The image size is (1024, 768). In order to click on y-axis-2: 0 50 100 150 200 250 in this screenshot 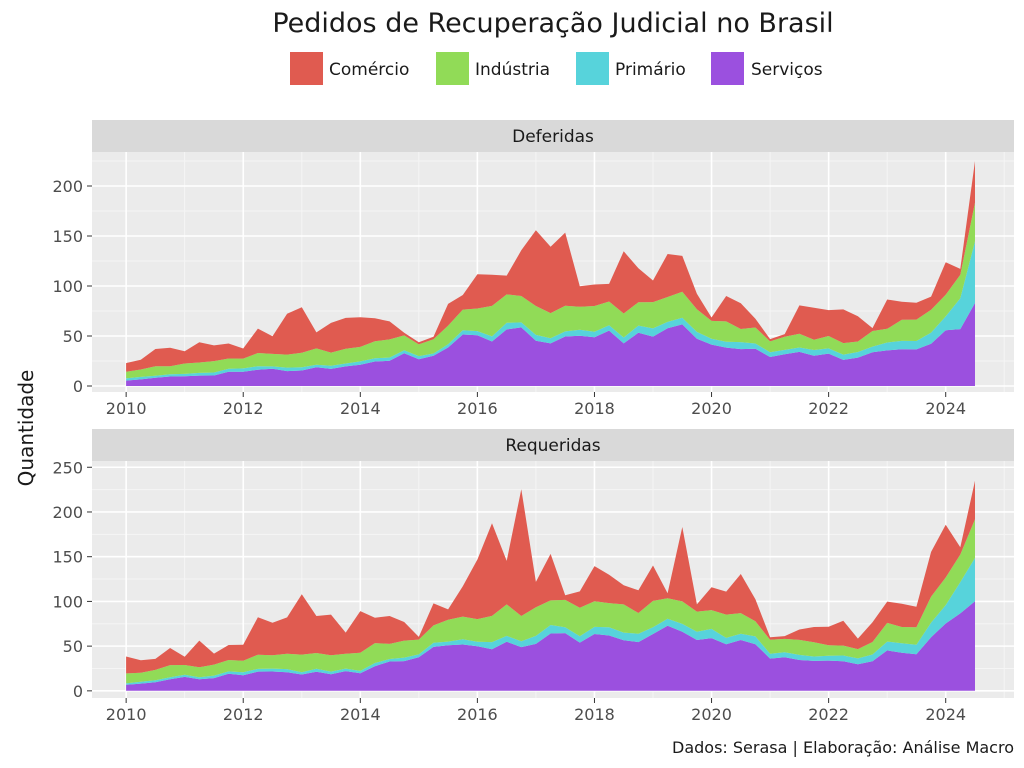, I will do `click(72, 579)`.